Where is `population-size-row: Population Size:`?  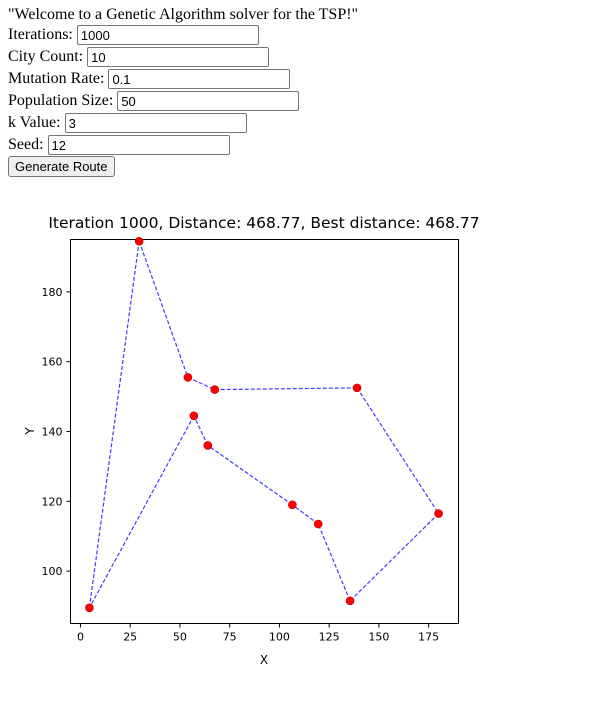
population-size-row: Population Size: is located at coordinates (154, 101).